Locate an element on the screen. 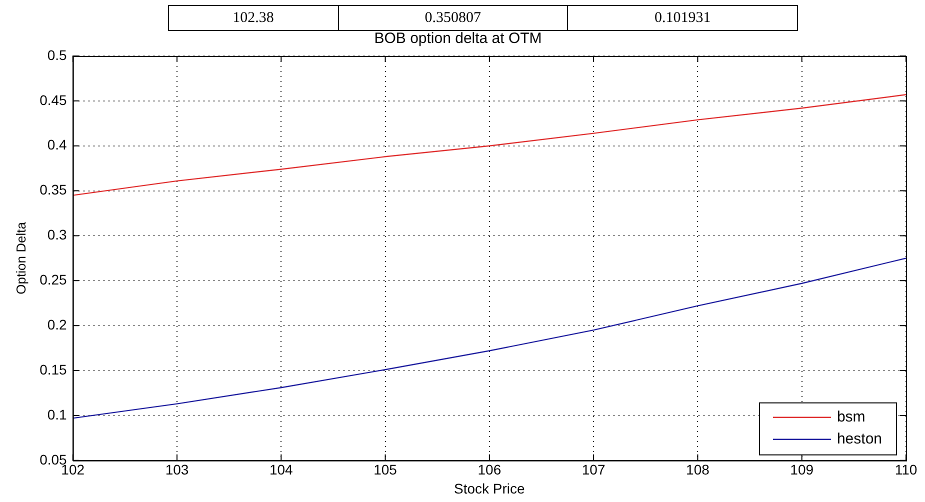 This screenshot has width=925, height=502. y-tick-label: 0.3 is located at coordinates (57, 234).